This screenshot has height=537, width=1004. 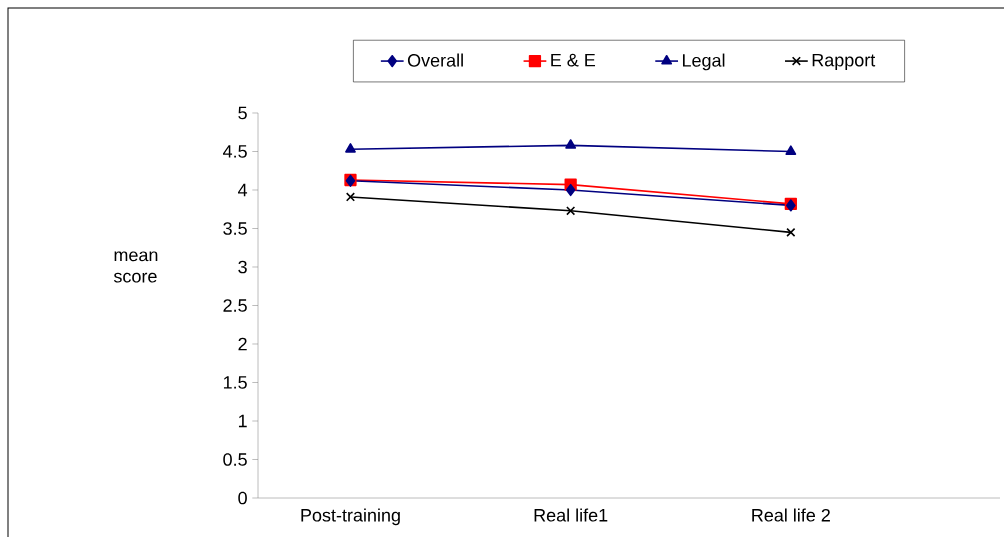 What do you see at coordinates (703, 62) in the screenshot?
I see `legend-label: Legal` at bounding box center [703, 62].